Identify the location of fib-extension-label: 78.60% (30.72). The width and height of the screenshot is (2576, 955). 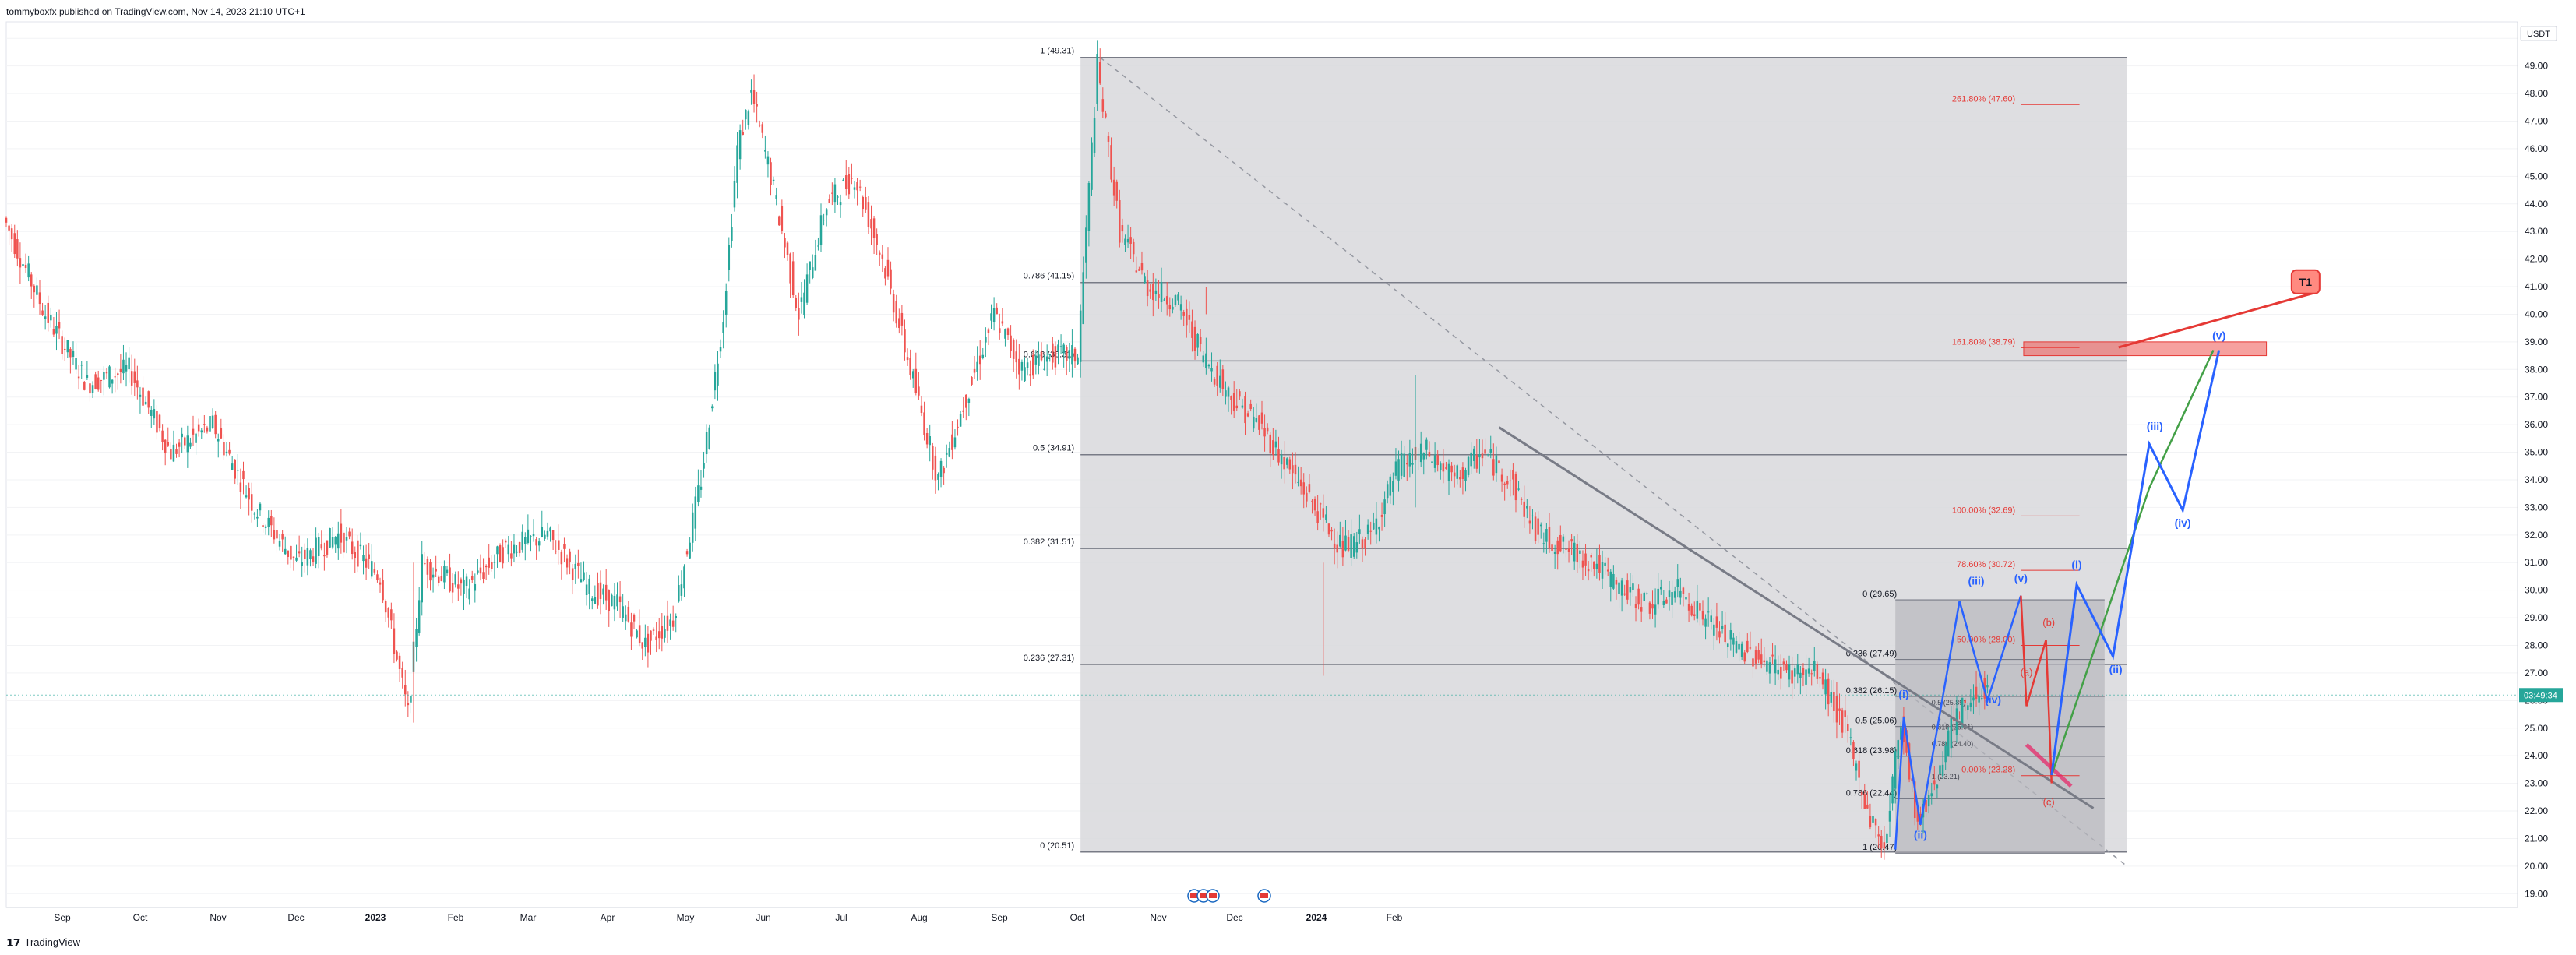
(1986, 564).